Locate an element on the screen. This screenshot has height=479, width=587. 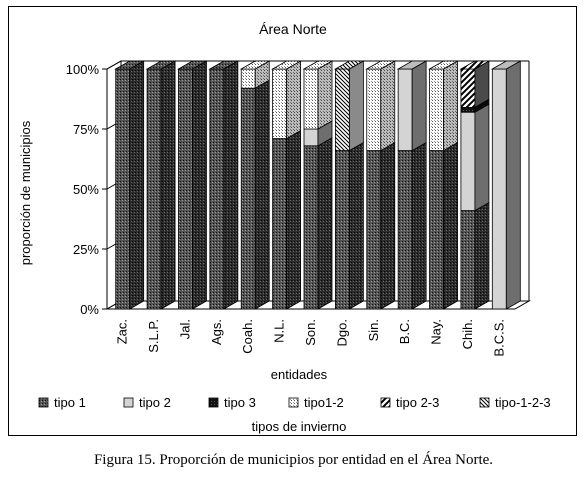
x-tick-label-dgo: Dgo. is located at coordinates (341, 332).